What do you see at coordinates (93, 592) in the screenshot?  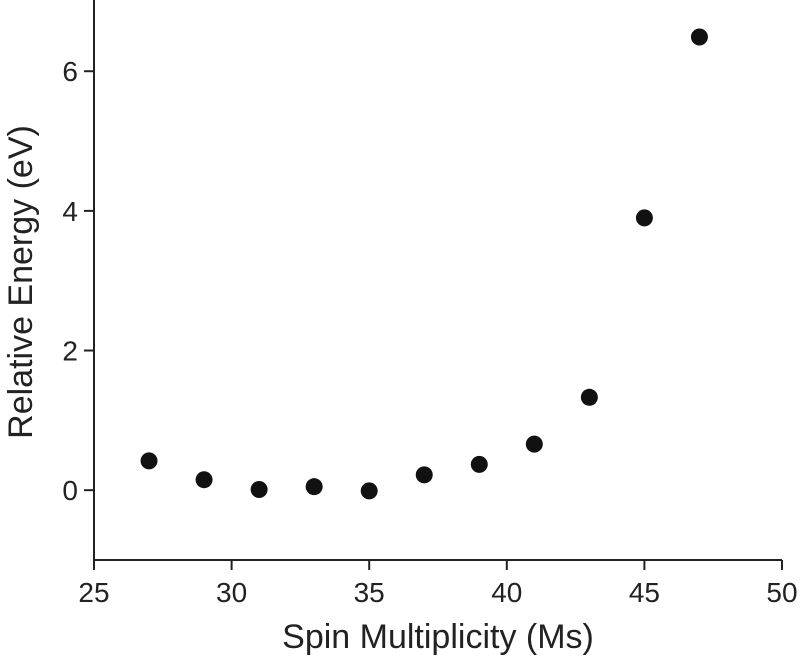 I see `x-tick-label: 25` at bounding box center [93, 592].